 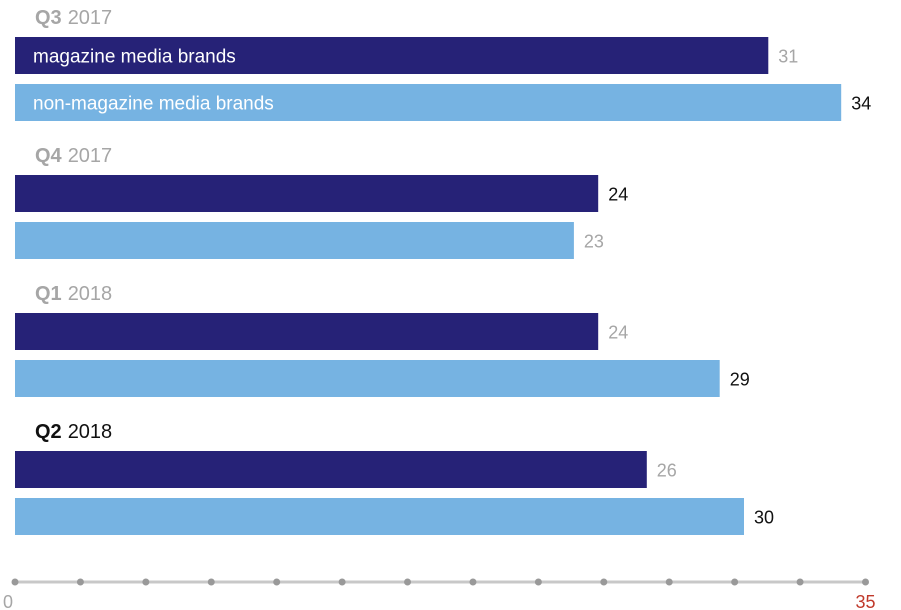 What do you see at coordinates (764, 518) in the screenshot?
I see `value-label: 30` at bounding box center [764, 518].